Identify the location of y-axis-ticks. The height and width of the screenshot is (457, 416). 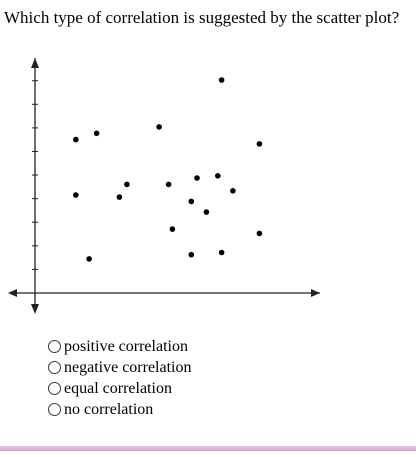
(35, 175).